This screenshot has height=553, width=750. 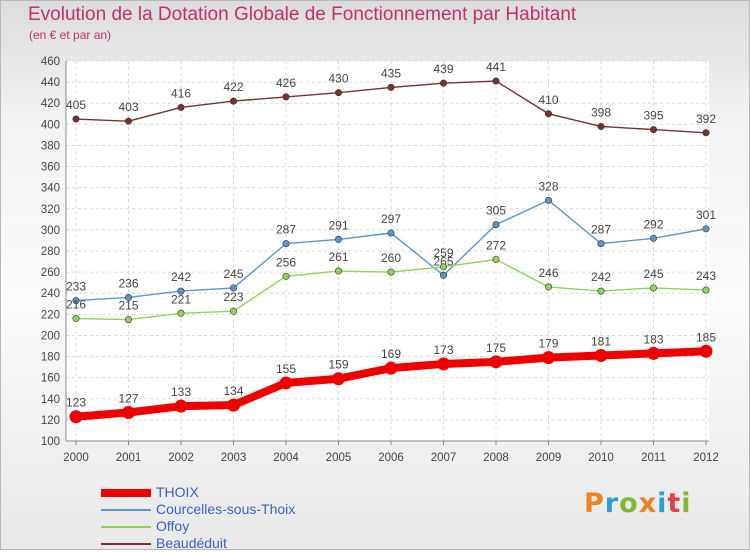 What do you see at coordinates (126, 510) in the screenshot?
I see `legend-swatch-courcelles` at bounding box center [126, 510].